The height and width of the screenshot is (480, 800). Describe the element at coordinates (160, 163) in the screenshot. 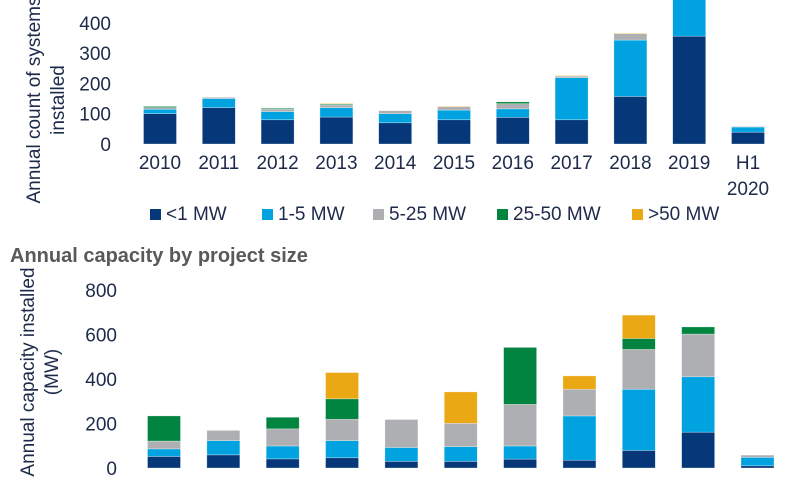

I see `x-tick-label: 2010` at that location.